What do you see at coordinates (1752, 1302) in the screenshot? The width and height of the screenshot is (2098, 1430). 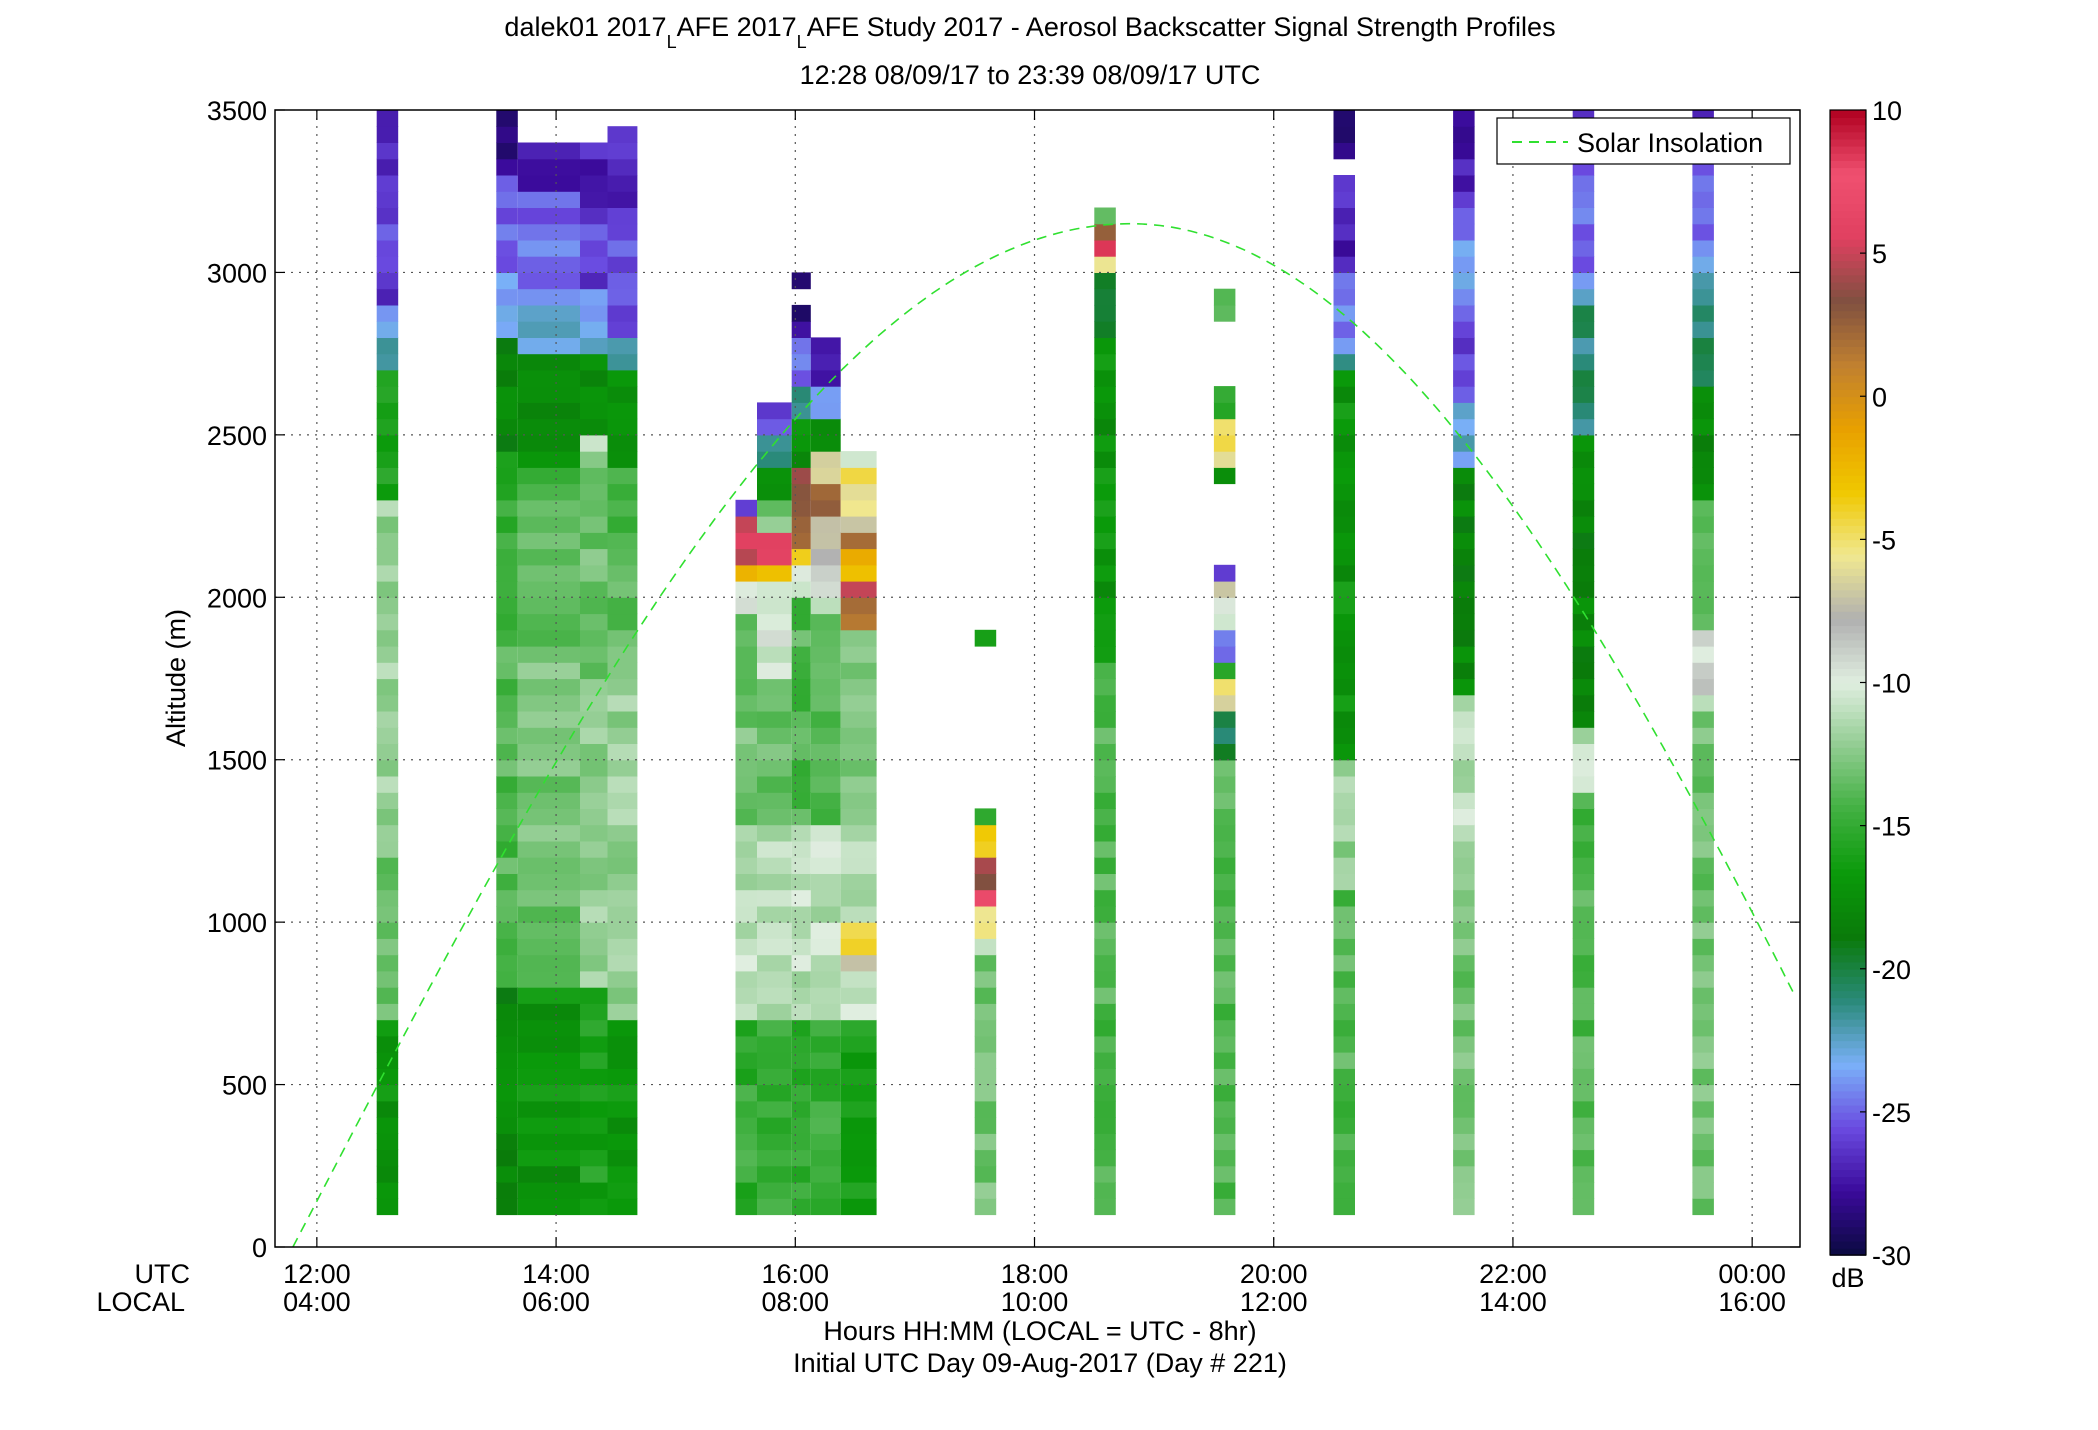 I see `x-tick-label-local: 16:00` at bounding box center [1752, 1302].